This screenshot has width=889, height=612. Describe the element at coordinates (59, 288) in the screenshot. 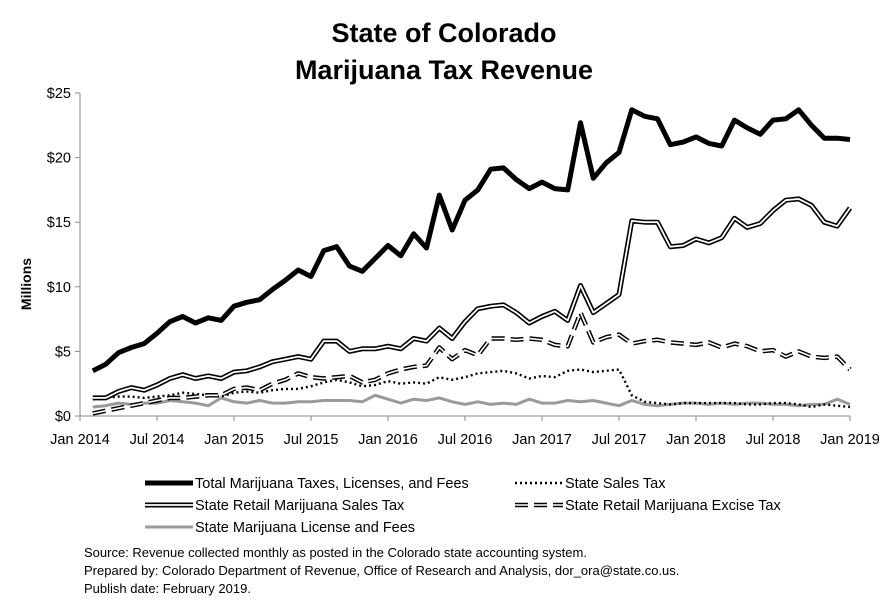

I see `y-tick-label: $10` at that location.